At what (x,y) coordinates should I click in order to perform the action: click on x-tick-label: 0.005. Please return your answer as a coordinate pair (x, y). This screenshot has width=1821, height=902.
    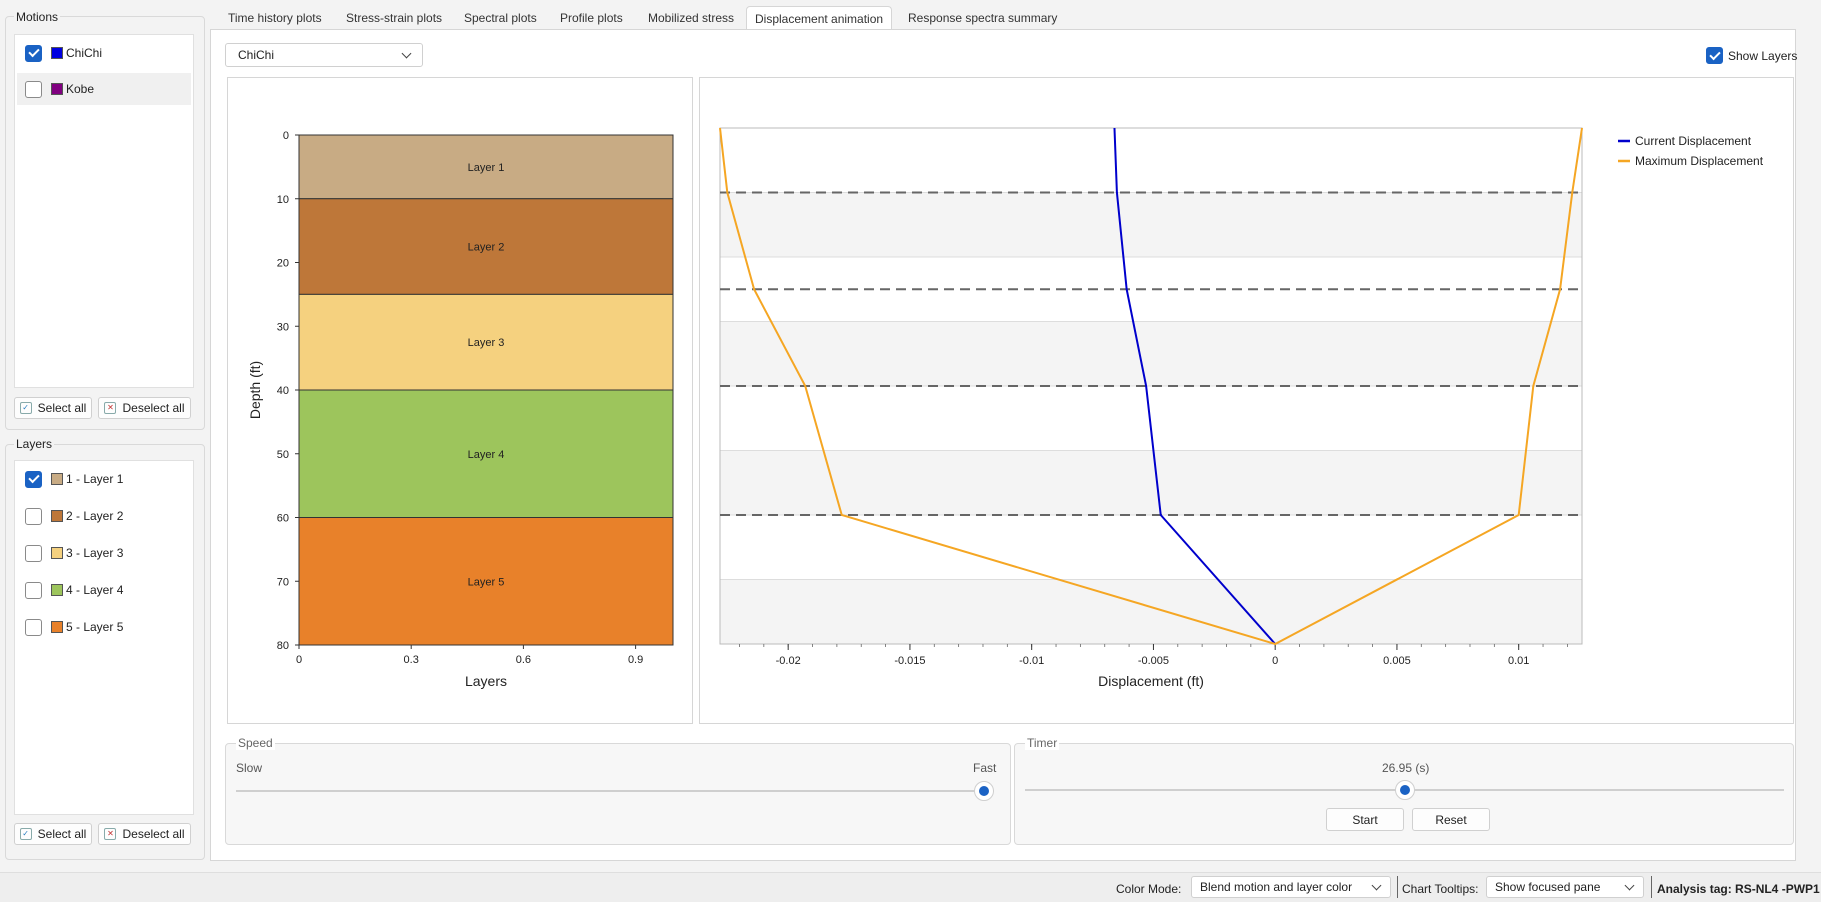
    Looking at the image, I should click on (1397, 661).